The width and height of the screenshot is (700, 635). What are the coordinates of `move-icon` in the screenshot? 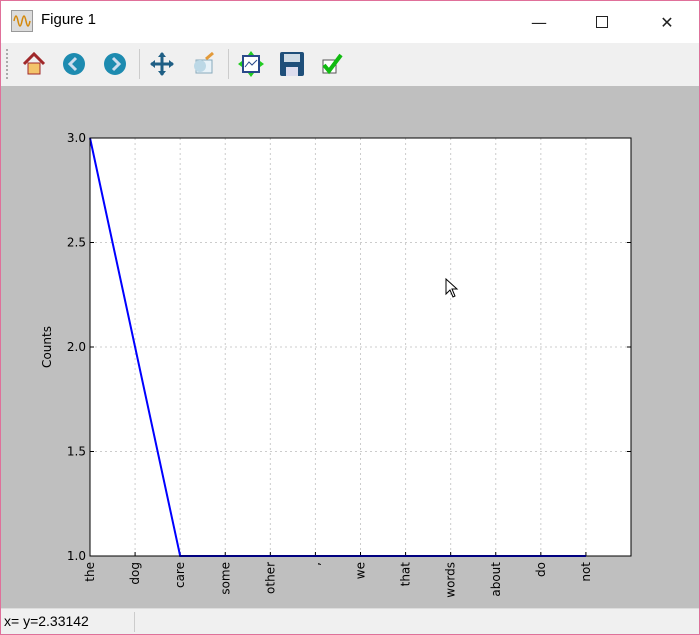 It's located at (162, 64).